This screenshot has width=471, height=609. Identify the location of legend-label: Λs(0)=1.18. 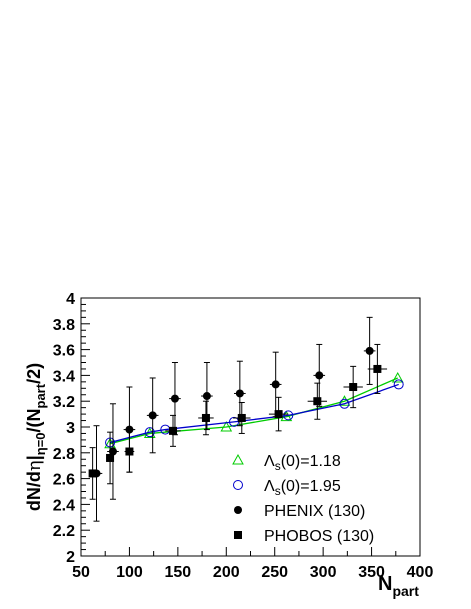
(302, 463).